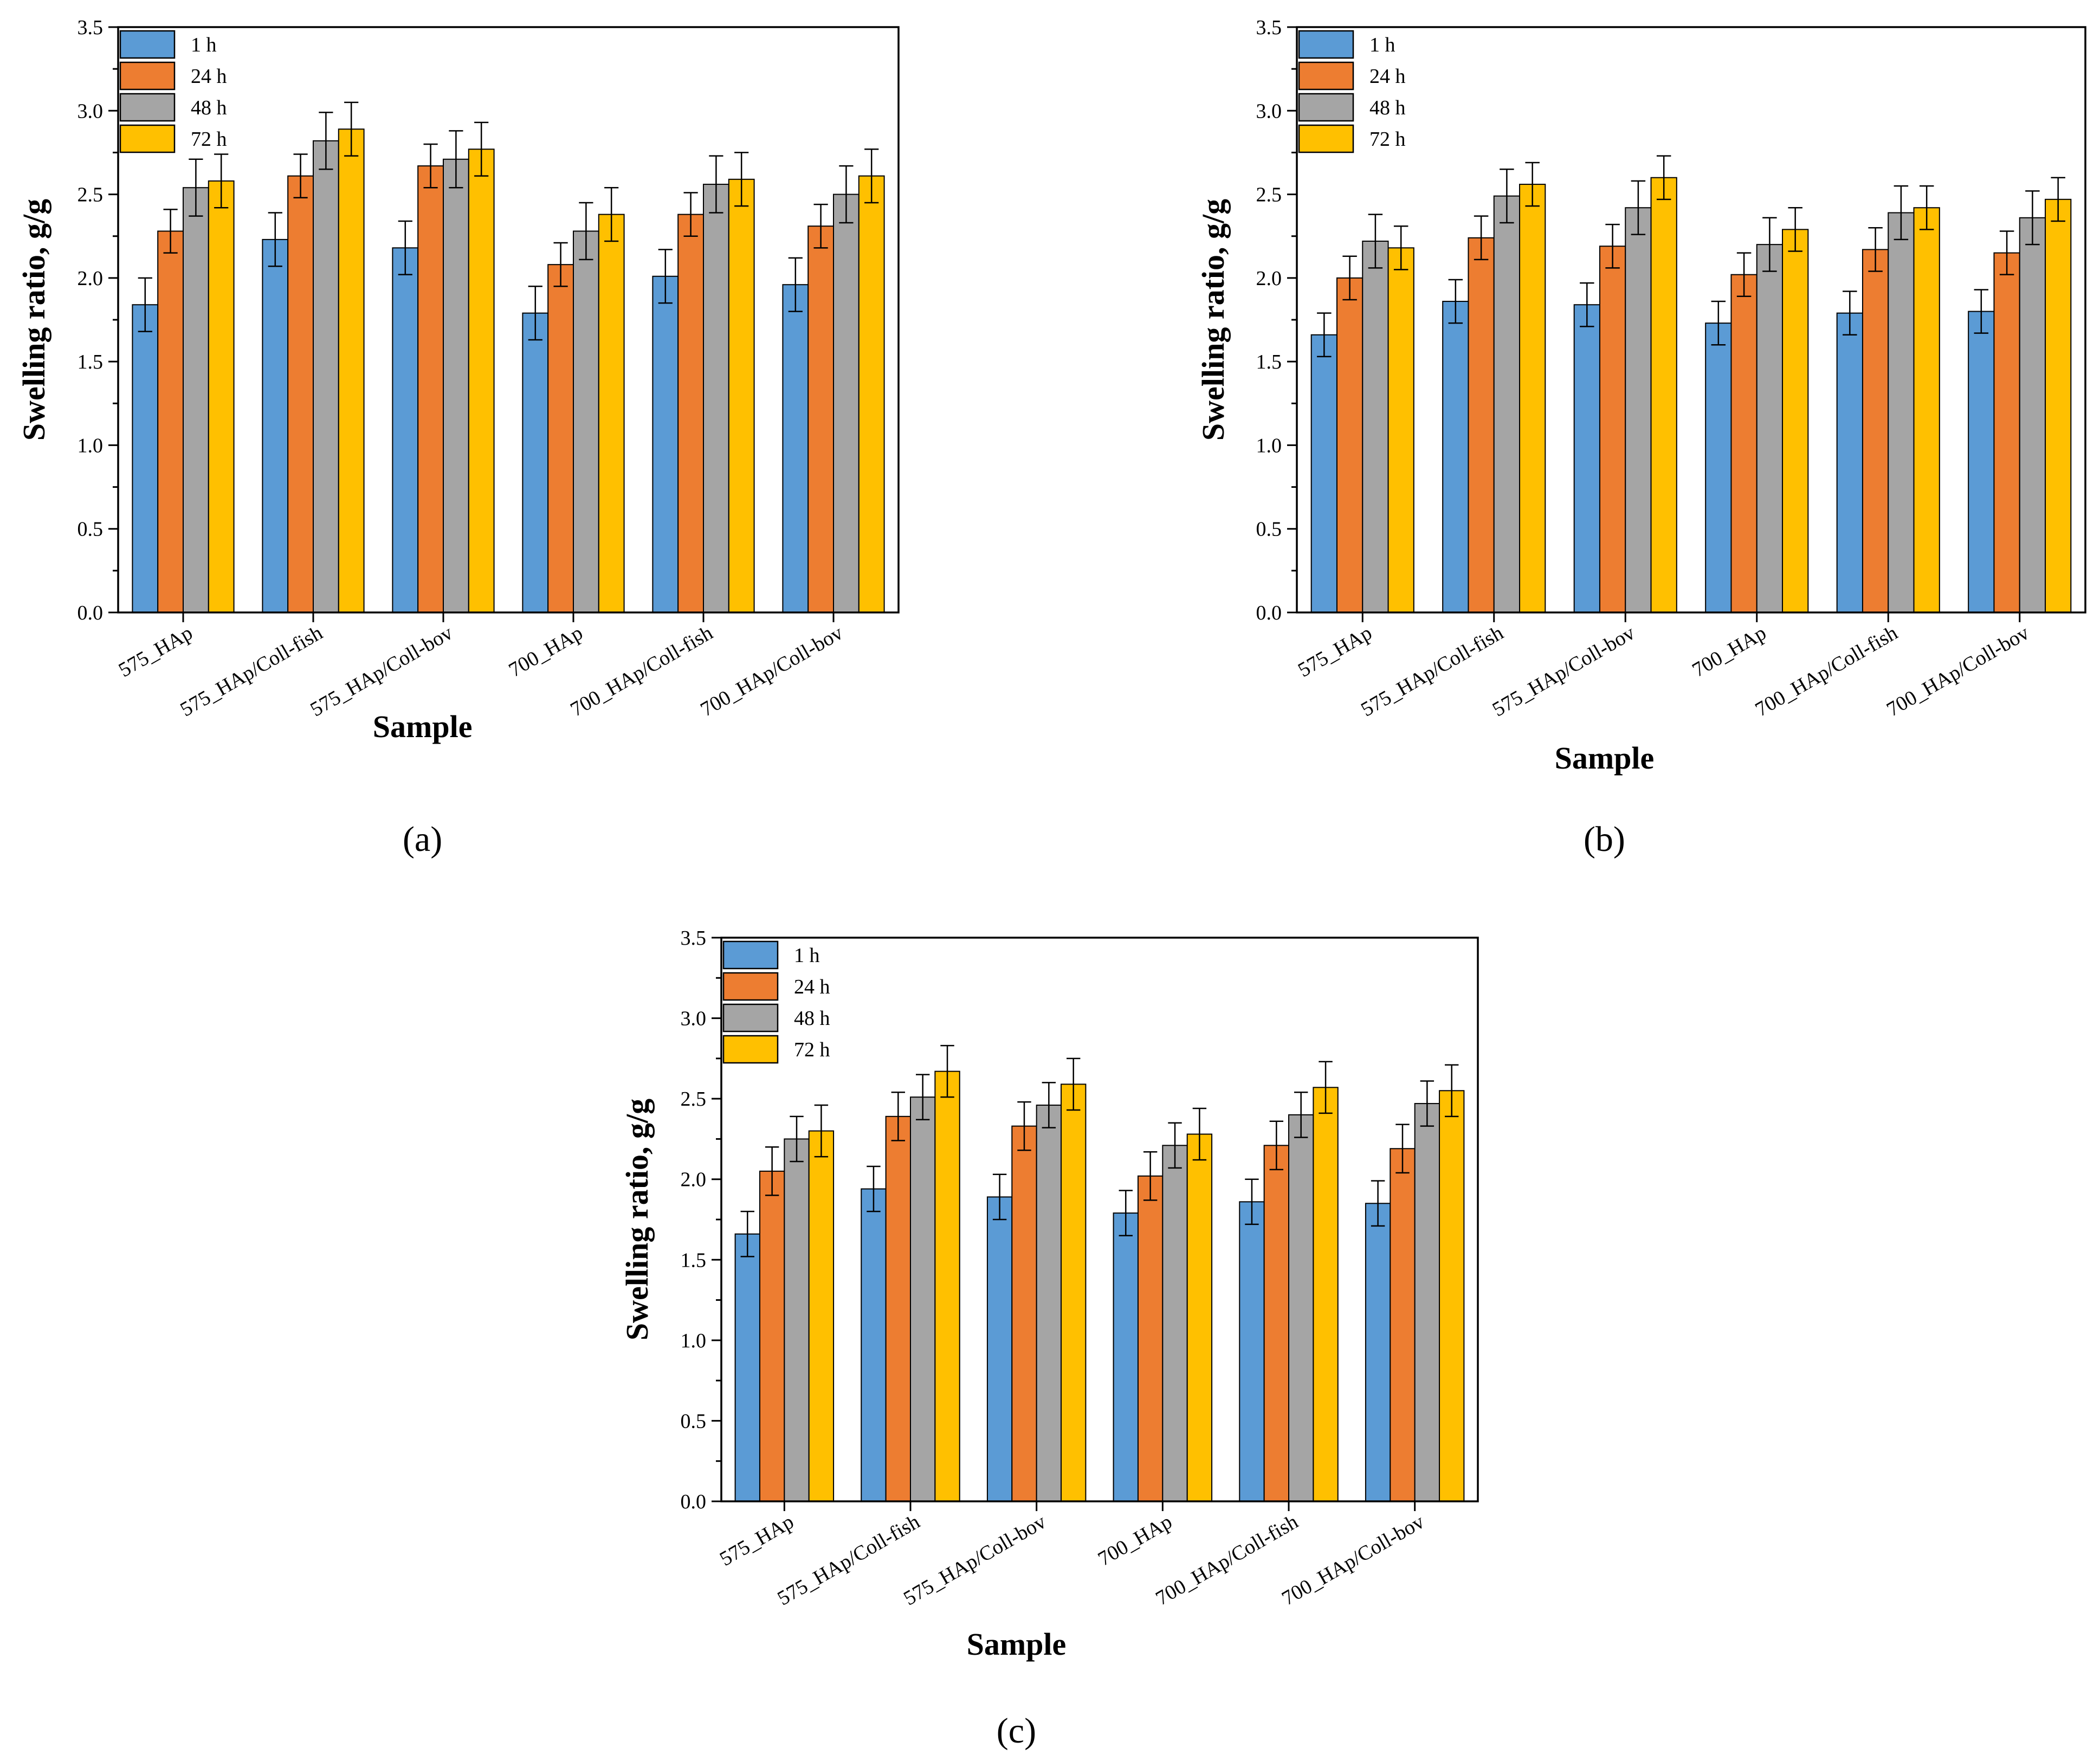  Describe the element at coordinates (821, 226) in the screenshot. I see `error-bar-24-h-700-hap-coll-bov` at that location.